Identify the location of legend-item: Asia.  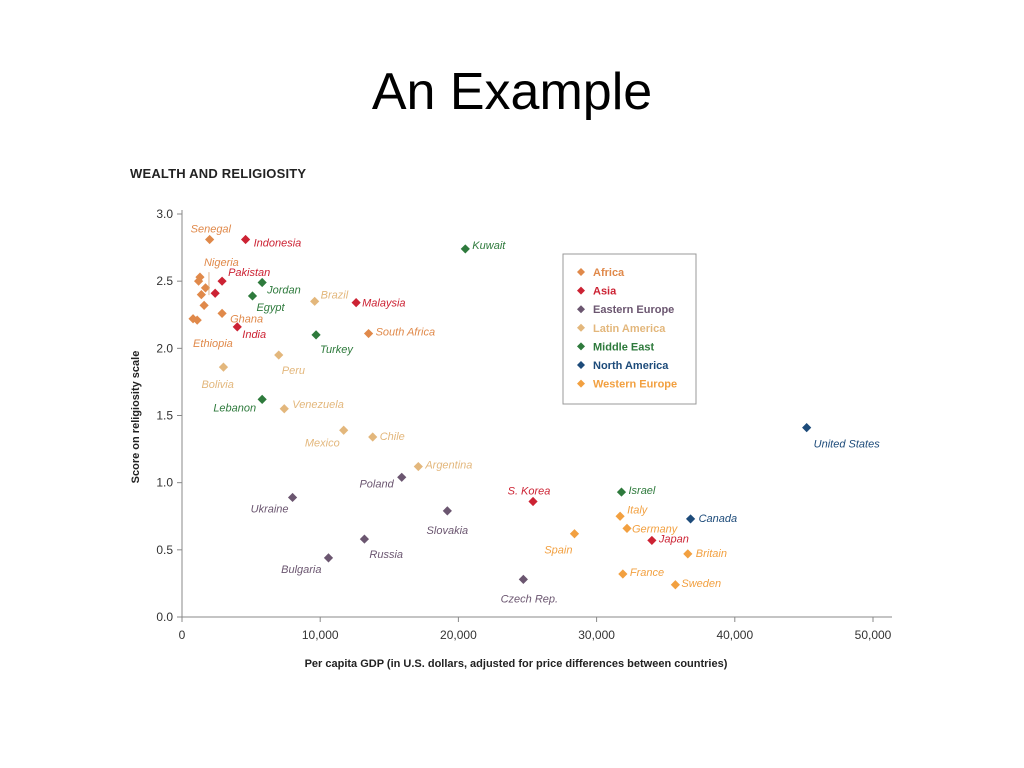
(605, 292).